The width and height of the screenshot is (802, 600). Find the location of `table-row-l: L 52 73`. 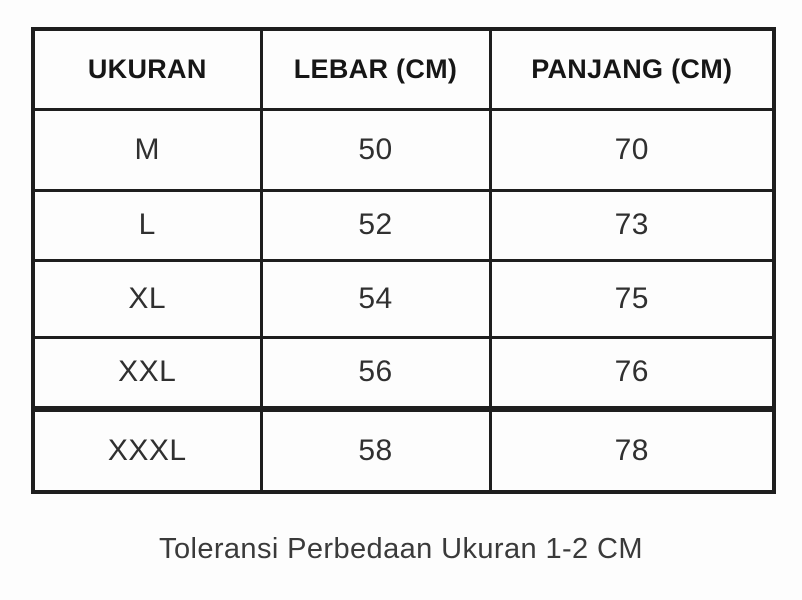

table-row-l: L 52 73 is located at coordinates (403, 225).